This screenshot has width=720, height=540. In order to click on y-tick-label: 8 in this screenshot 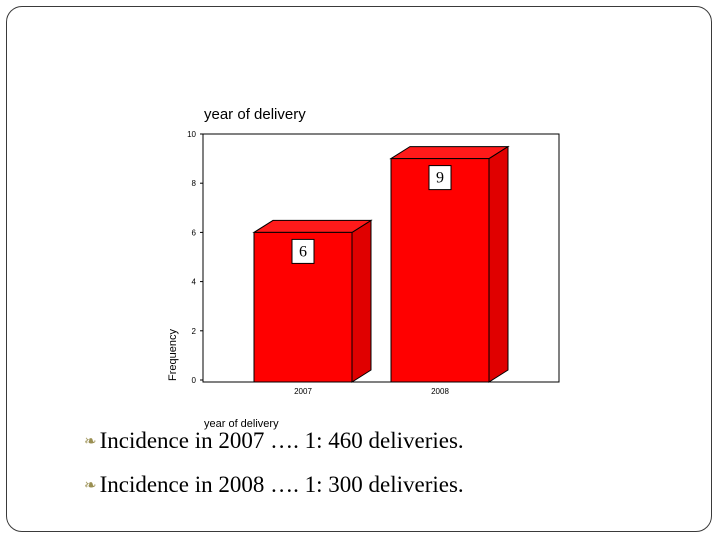, I will do `click(194, 183)`.